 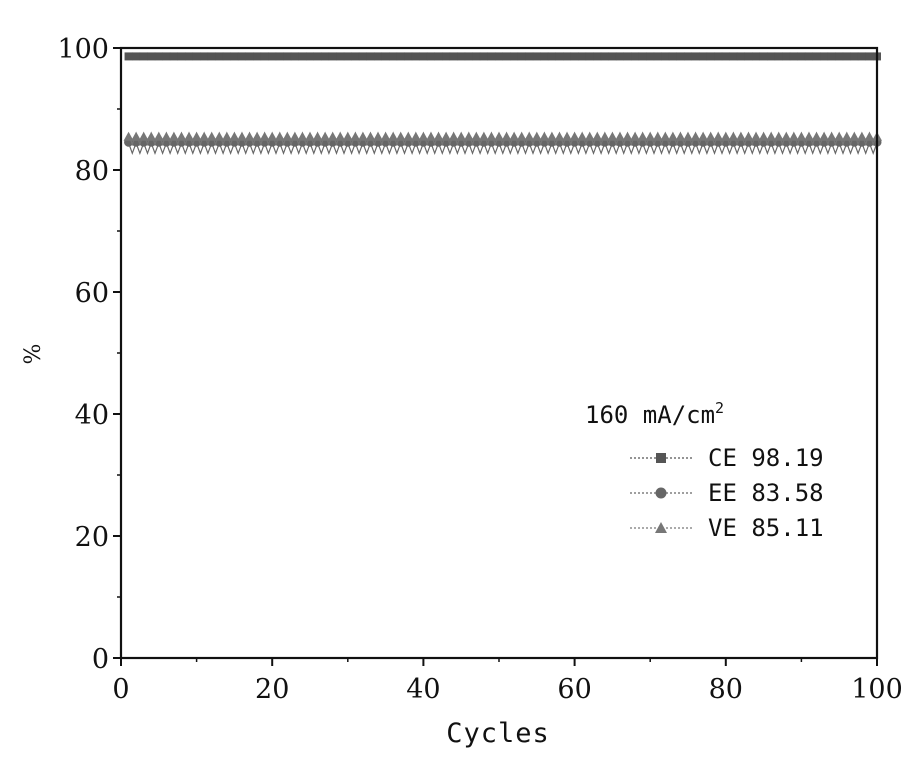 I want to click on legend-label: EE 83.58, so click(x=766, y=493).